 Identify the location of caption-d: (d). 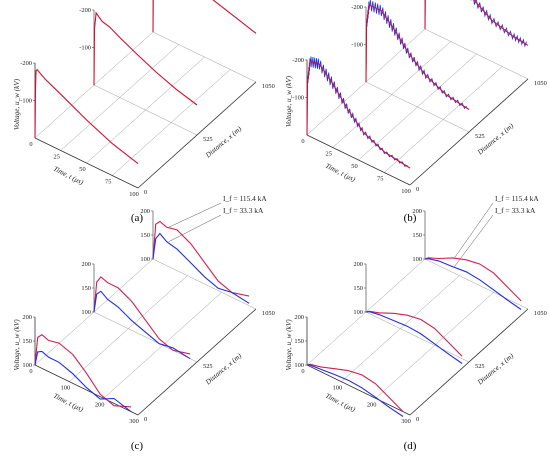
(410, 446).